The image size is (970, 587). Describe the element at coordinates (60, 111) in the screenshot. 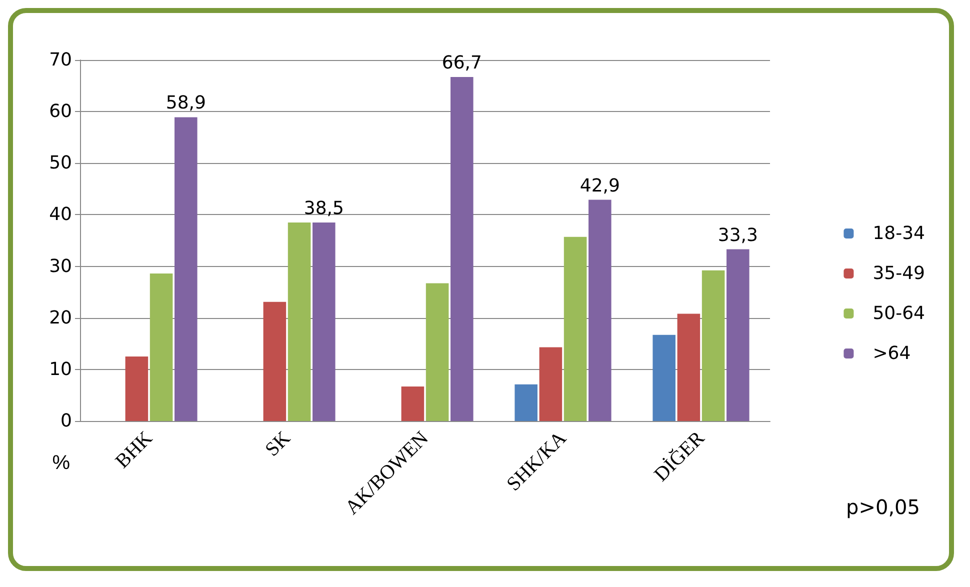

I see `y-tick-label: 60` at that location.